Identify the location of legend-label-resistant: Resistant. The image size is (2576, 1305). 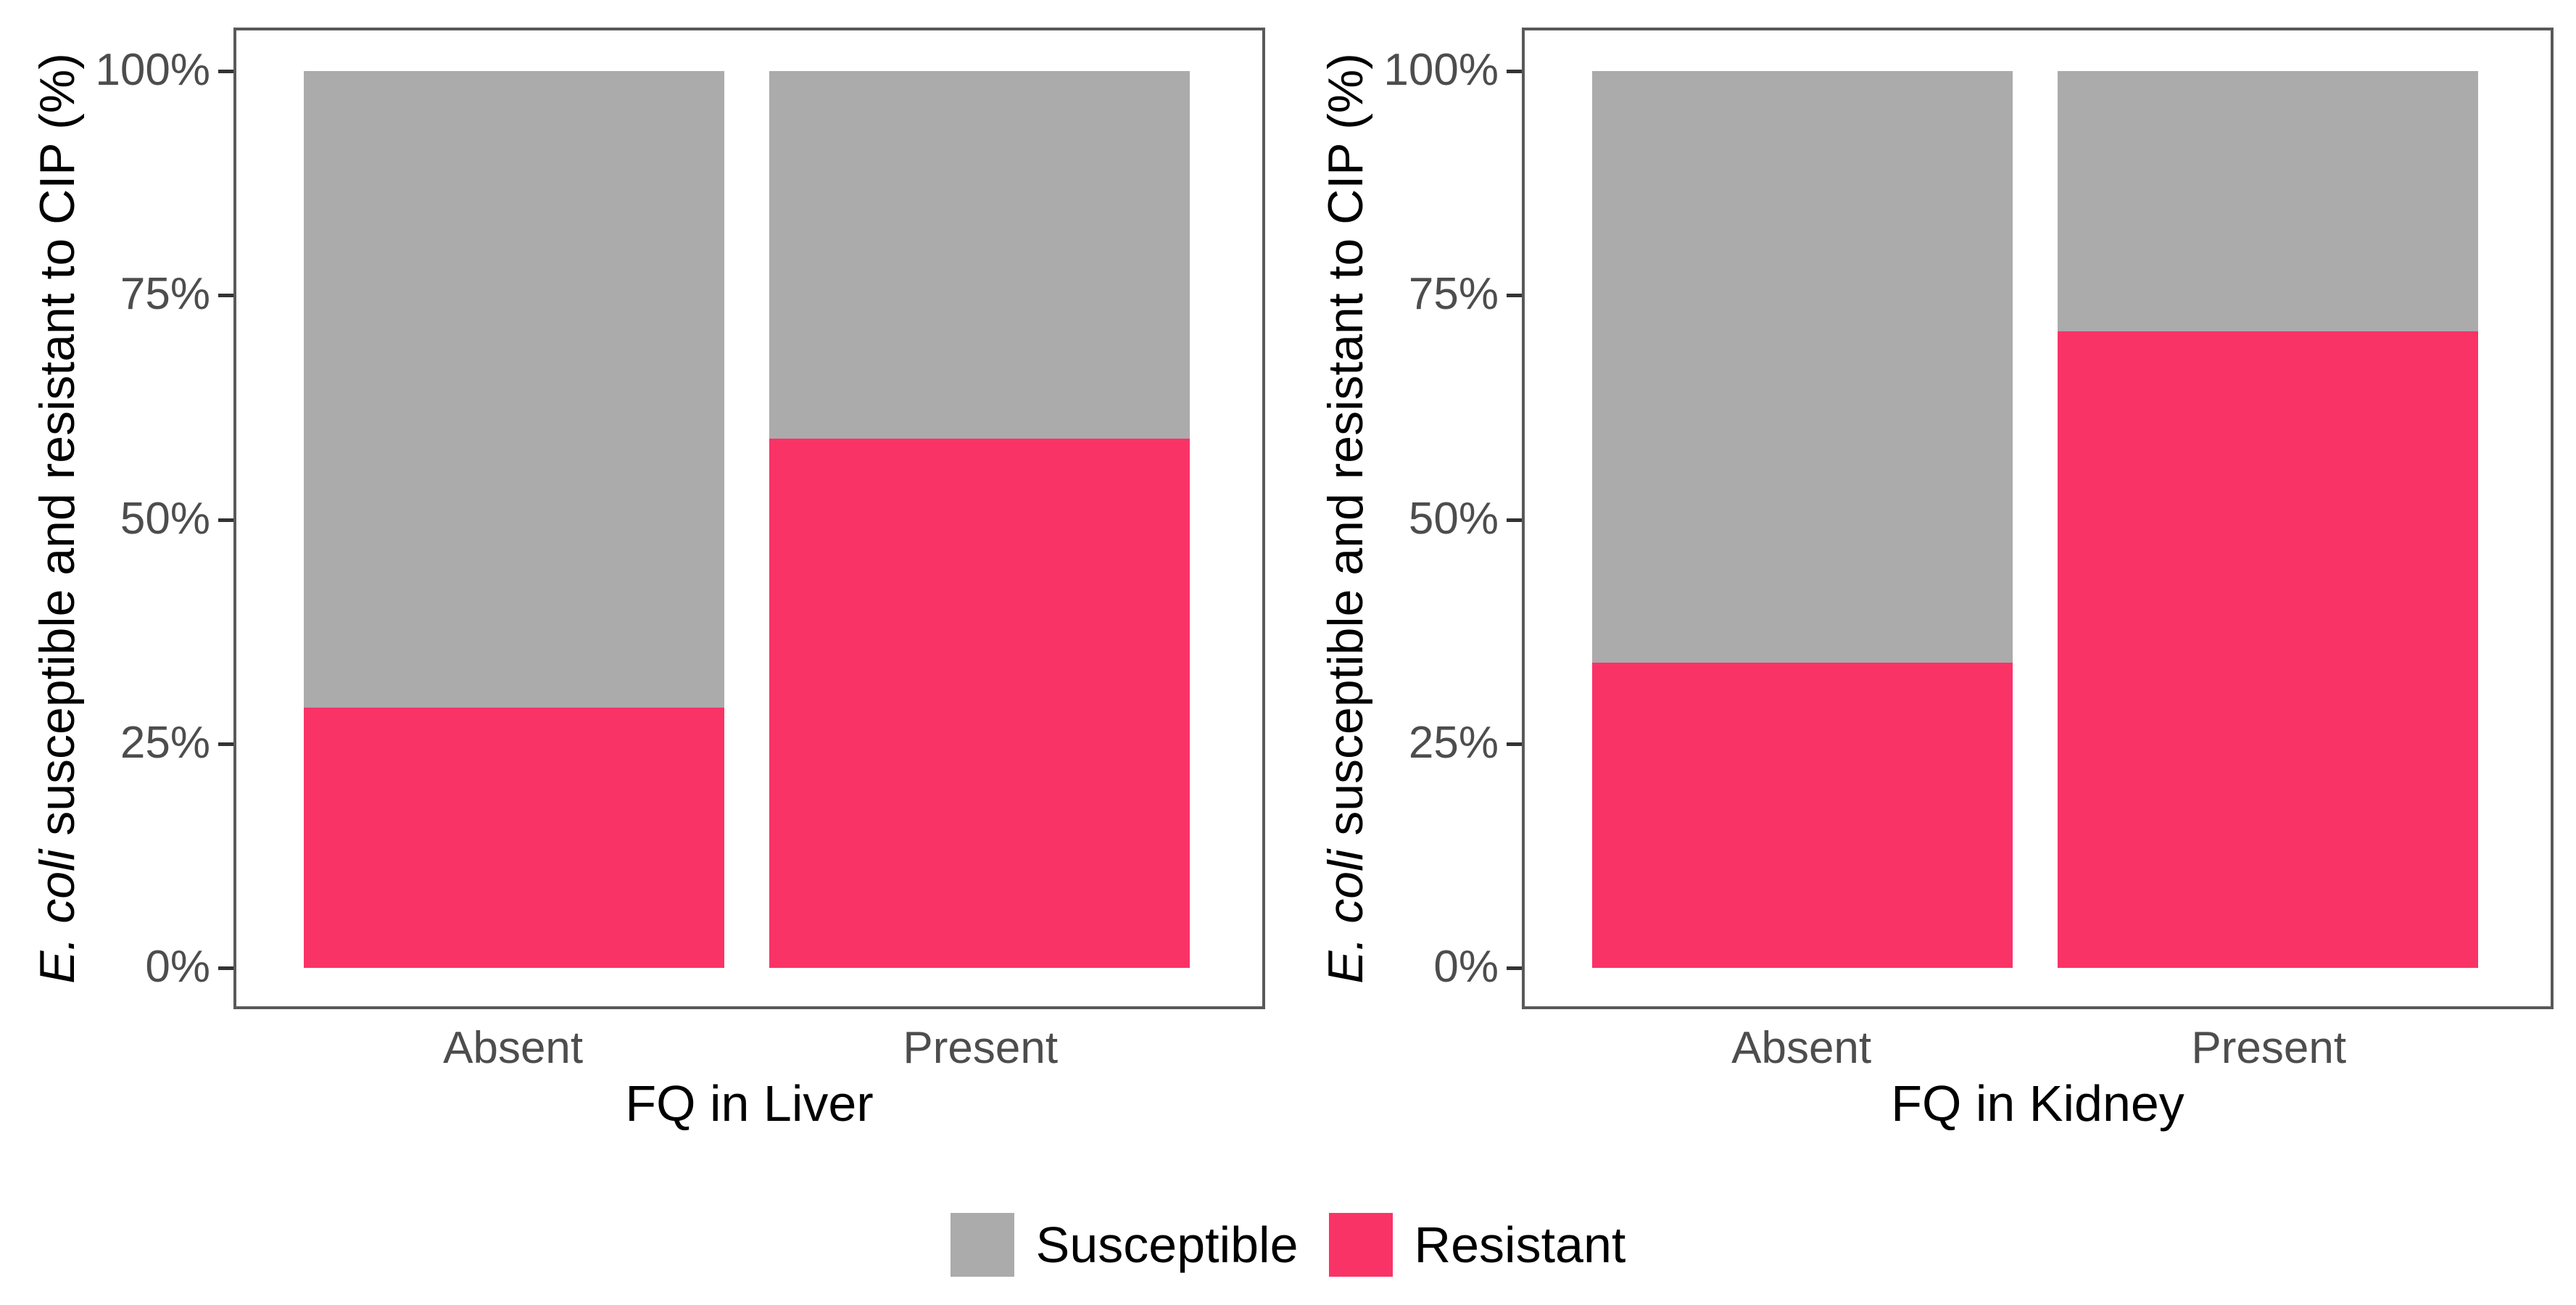
(1520, 1245).